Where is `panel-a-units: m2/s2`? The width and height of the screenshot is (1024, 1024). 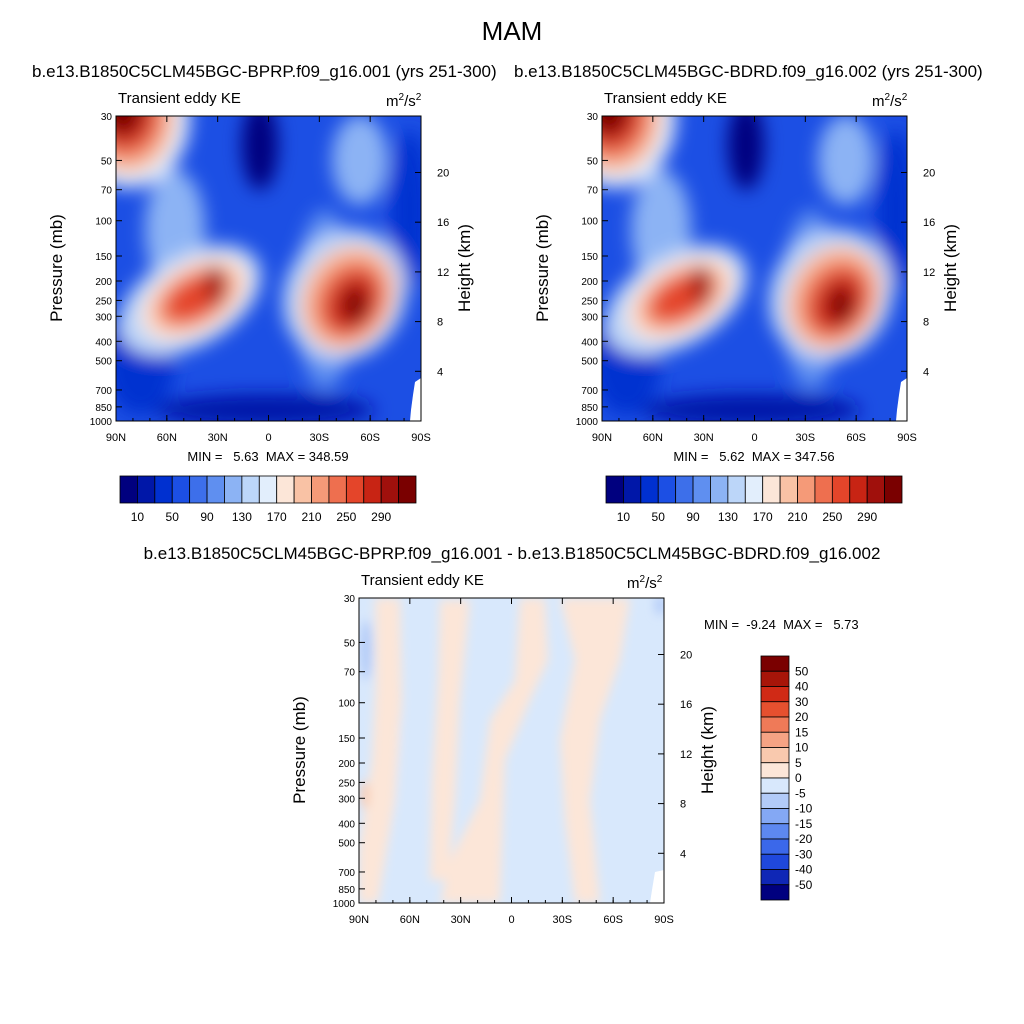
panel-a-units: m2/s2 is located at coordinates (404, 101).